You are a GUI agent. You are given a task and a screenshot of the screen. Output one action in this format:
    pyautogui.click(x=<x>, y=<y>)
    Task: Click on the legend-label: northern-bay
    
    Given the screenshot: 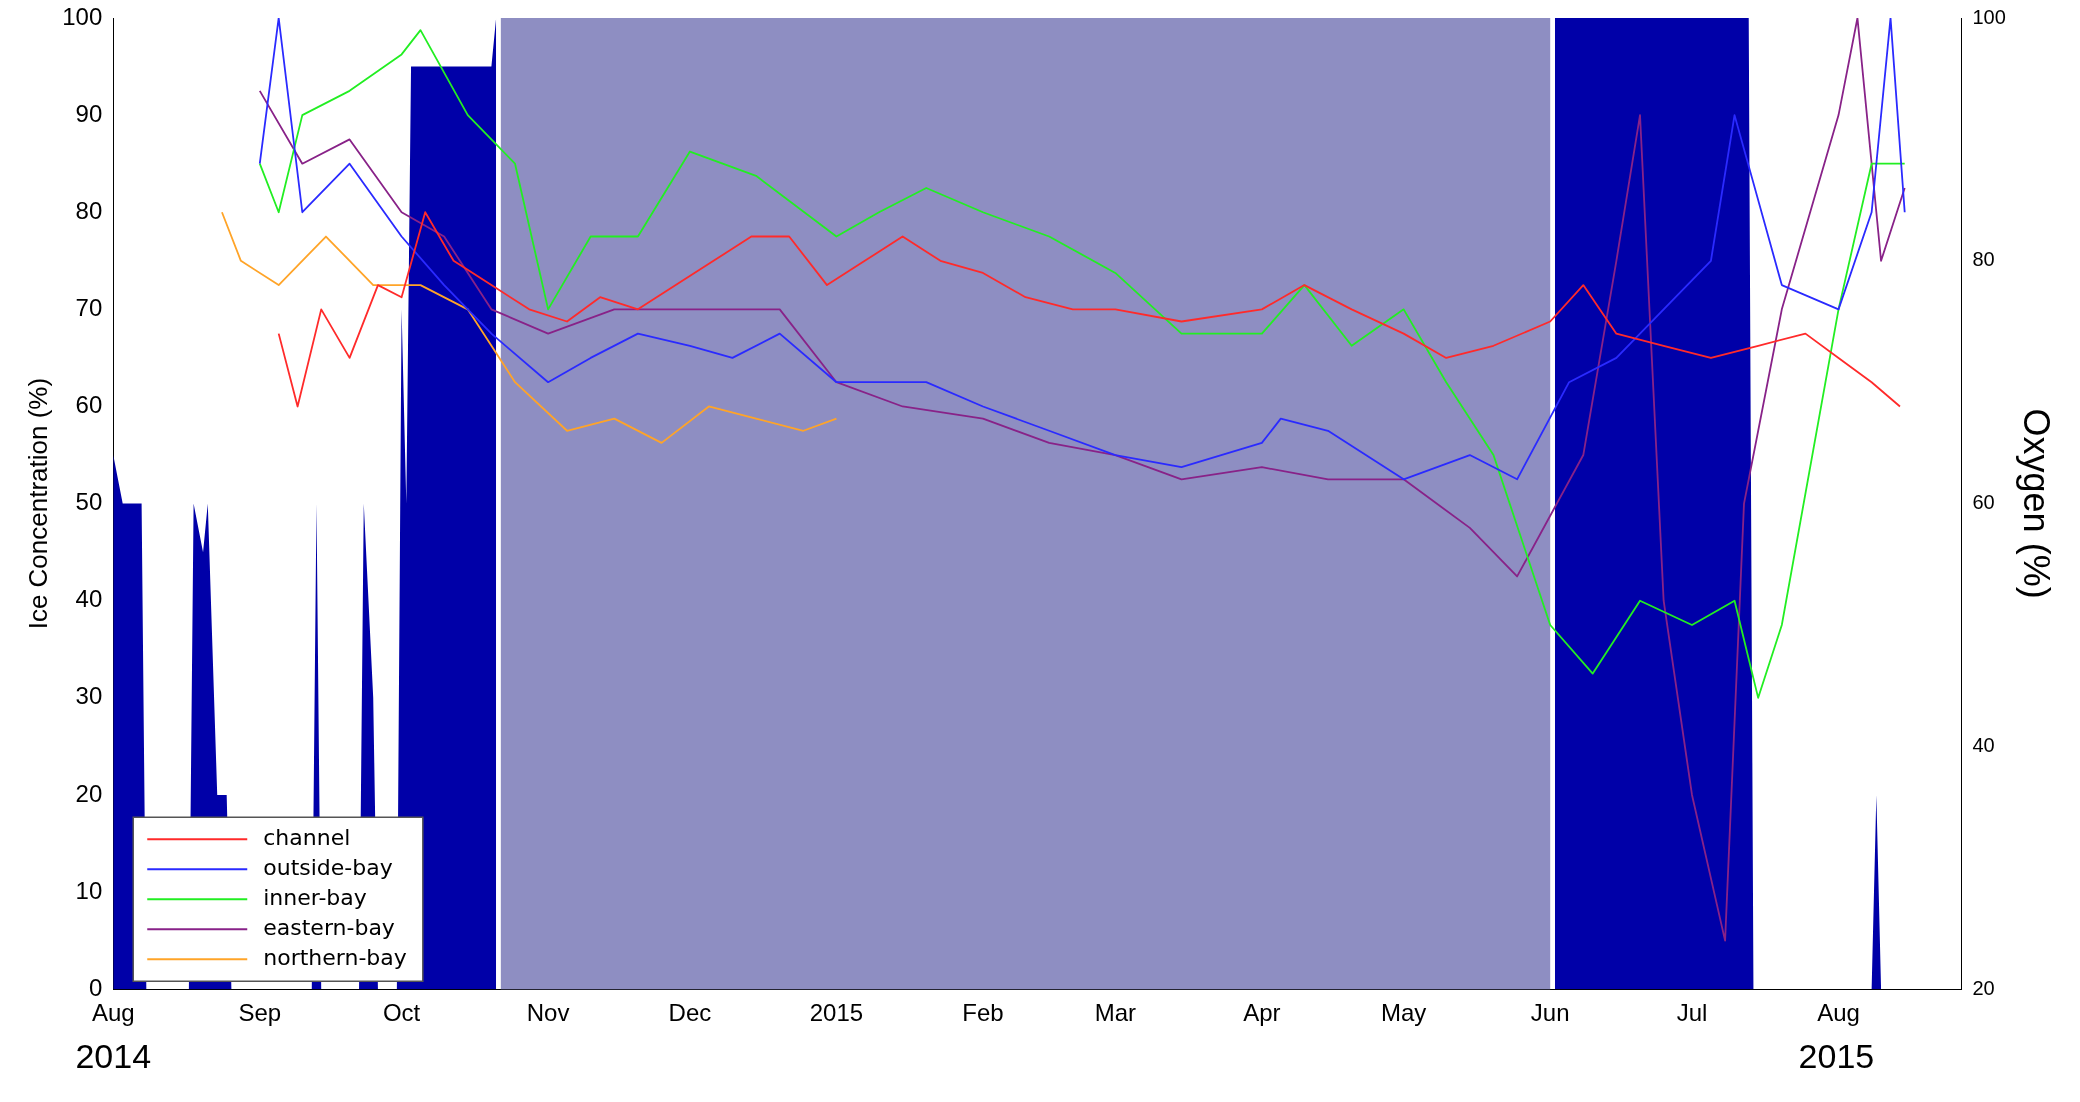 What is the action you would take?
    pyautogui.click(x=335, y=957)
    